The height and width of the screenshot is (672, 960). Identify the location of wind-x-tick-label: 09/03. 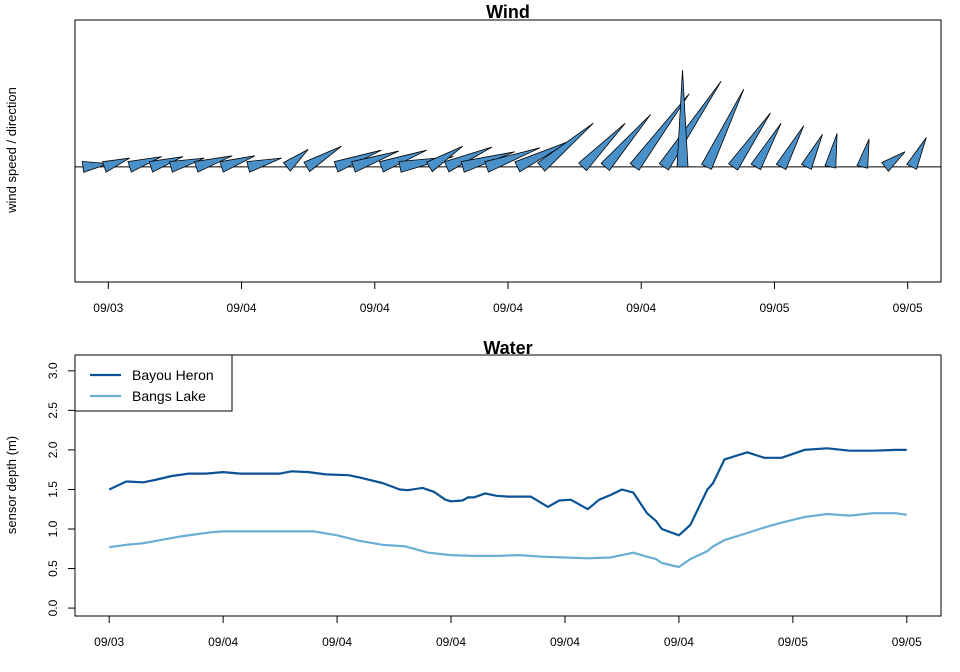
(108, 308).